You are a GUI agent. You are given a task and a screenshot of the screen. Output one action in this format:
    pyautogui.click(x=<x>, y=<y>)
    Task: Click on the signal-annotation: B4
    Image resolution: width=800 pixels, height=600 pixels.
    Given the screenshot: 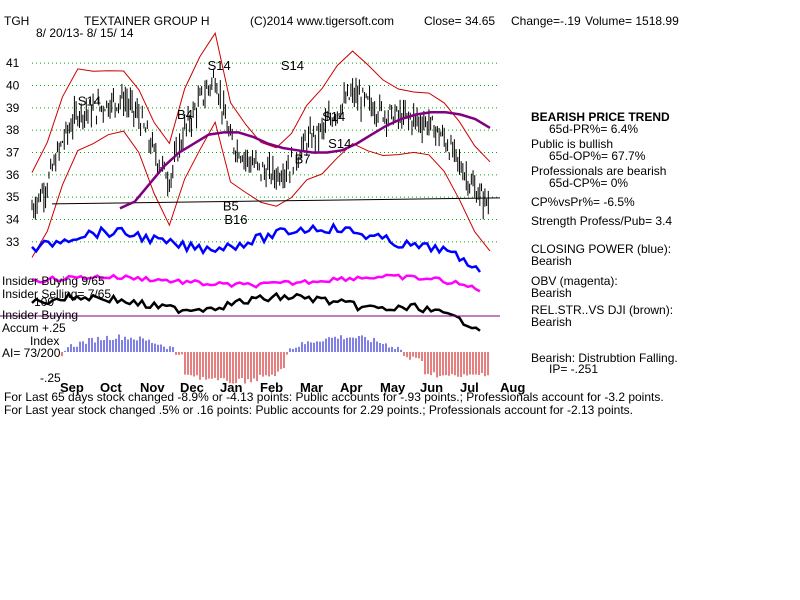 What is the action you would take?
    pyautogui.click(x=185, y=114)
    